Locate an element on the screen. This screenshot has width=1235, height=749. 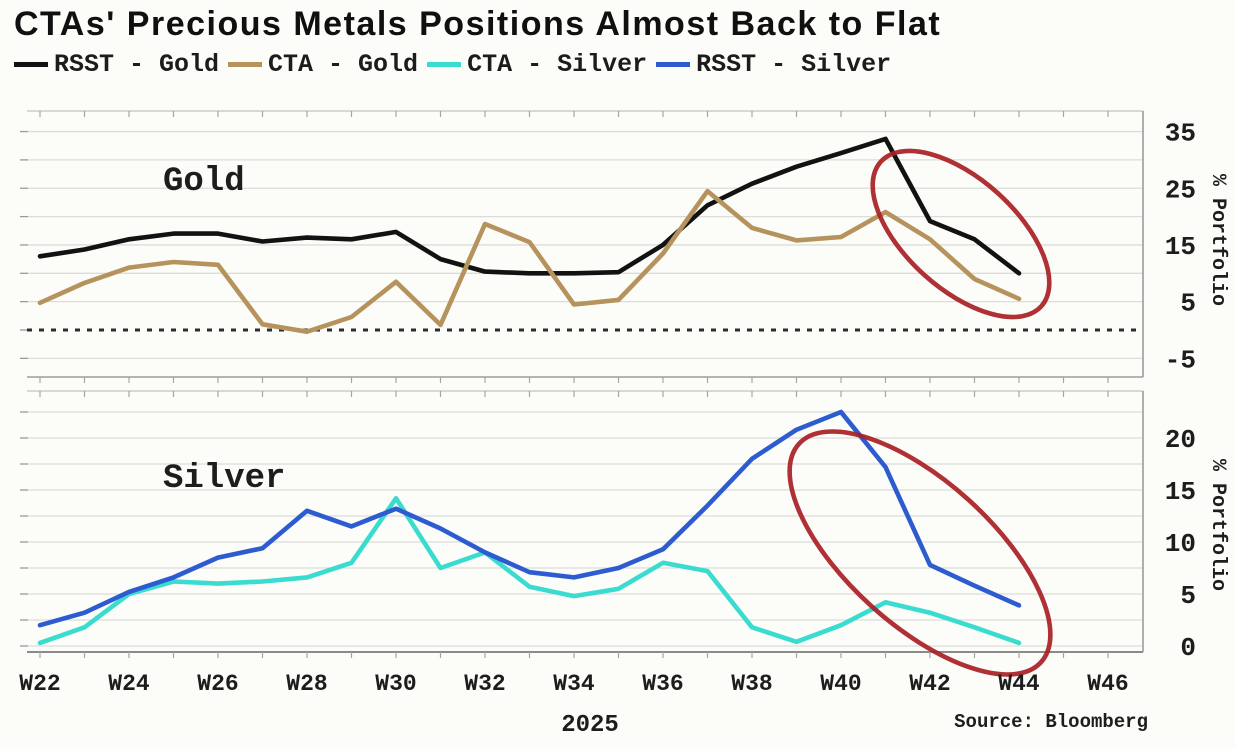
panel-label-silver: Silver is located at coordinates (224, 479).